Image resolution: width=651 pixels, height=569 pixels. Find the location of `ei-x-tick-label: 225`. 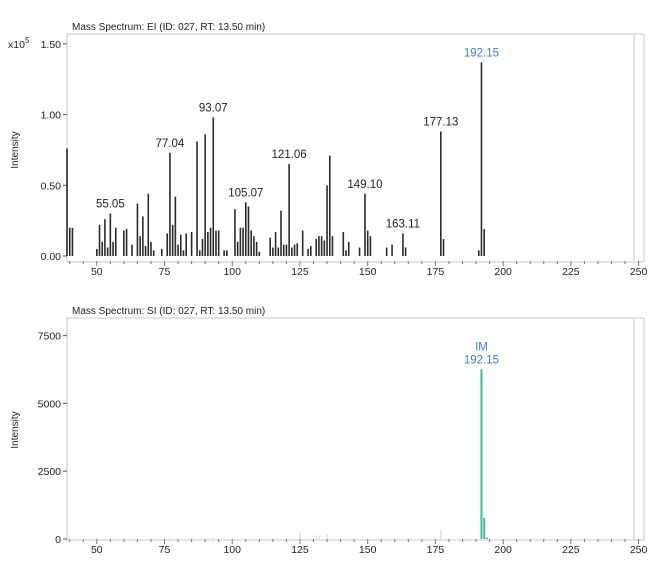

ei-x-tick-label: 225 is located at coordinates (571, 272).